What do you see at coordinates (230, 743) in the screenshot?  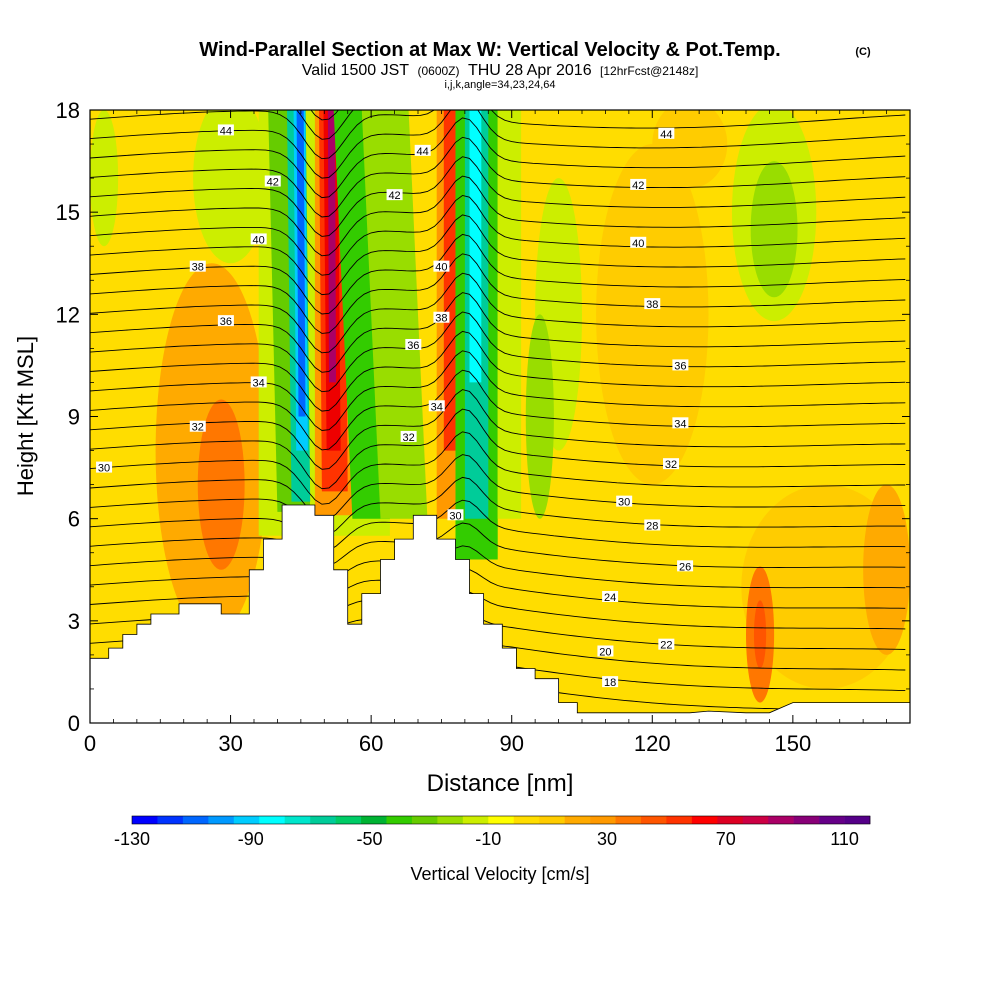 I see `x-tick-label: 30` at bounding box center [230, 743].